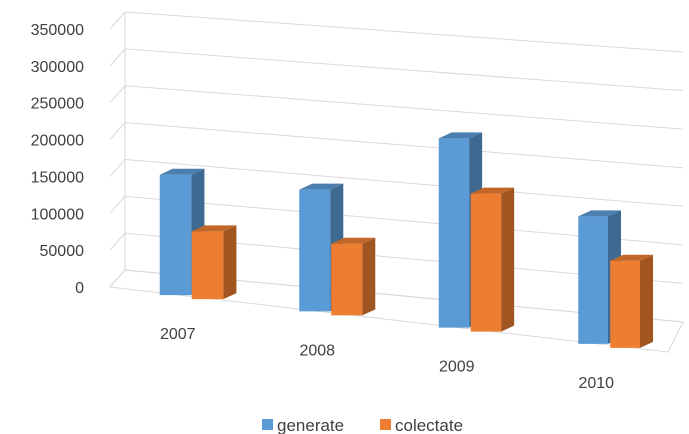 The height and width of the screenshot is (434, 689). Describe the element at coordinates (57, 67) in the screenshot. I see `y-tick-label: 300000` at that location.